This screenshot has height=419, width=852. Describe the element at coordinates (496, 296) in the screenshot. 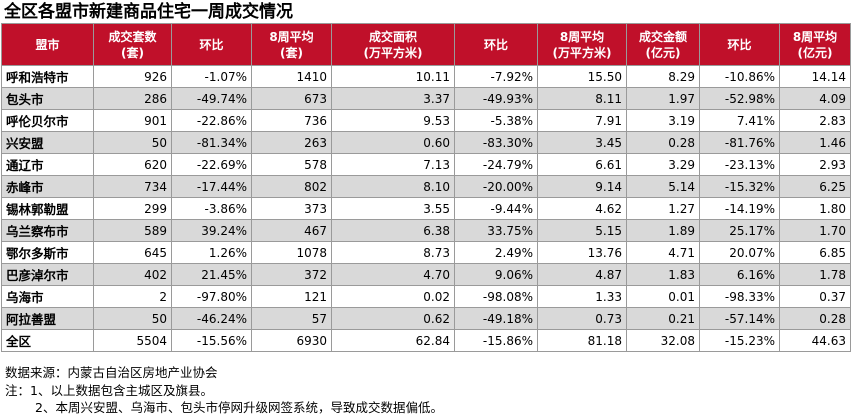

I see `value-cell: -98.08%` at that location.